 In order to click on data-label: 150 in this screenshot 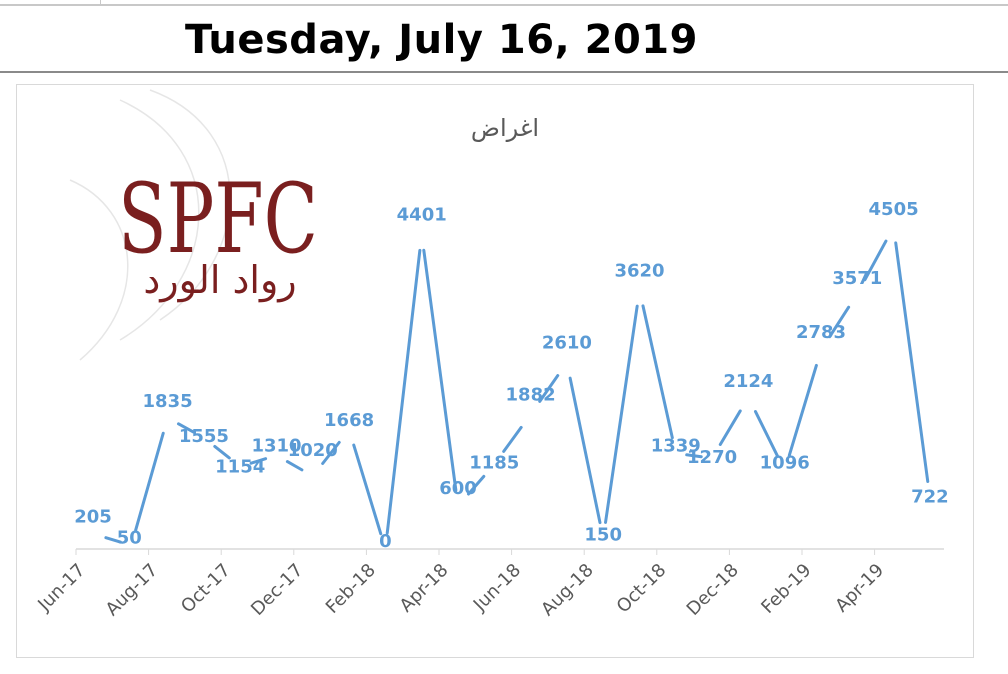, I will do `click(603, 534)`.